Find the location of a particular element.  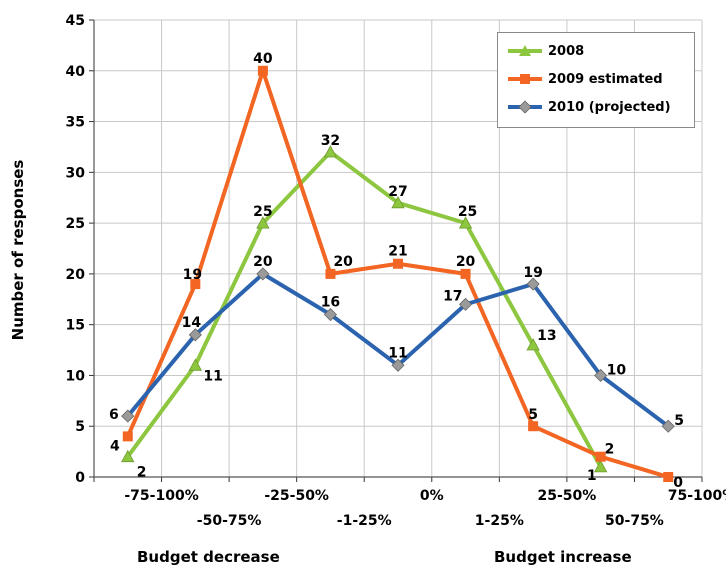

data-label: 17 is located at coordinates (452, 296).